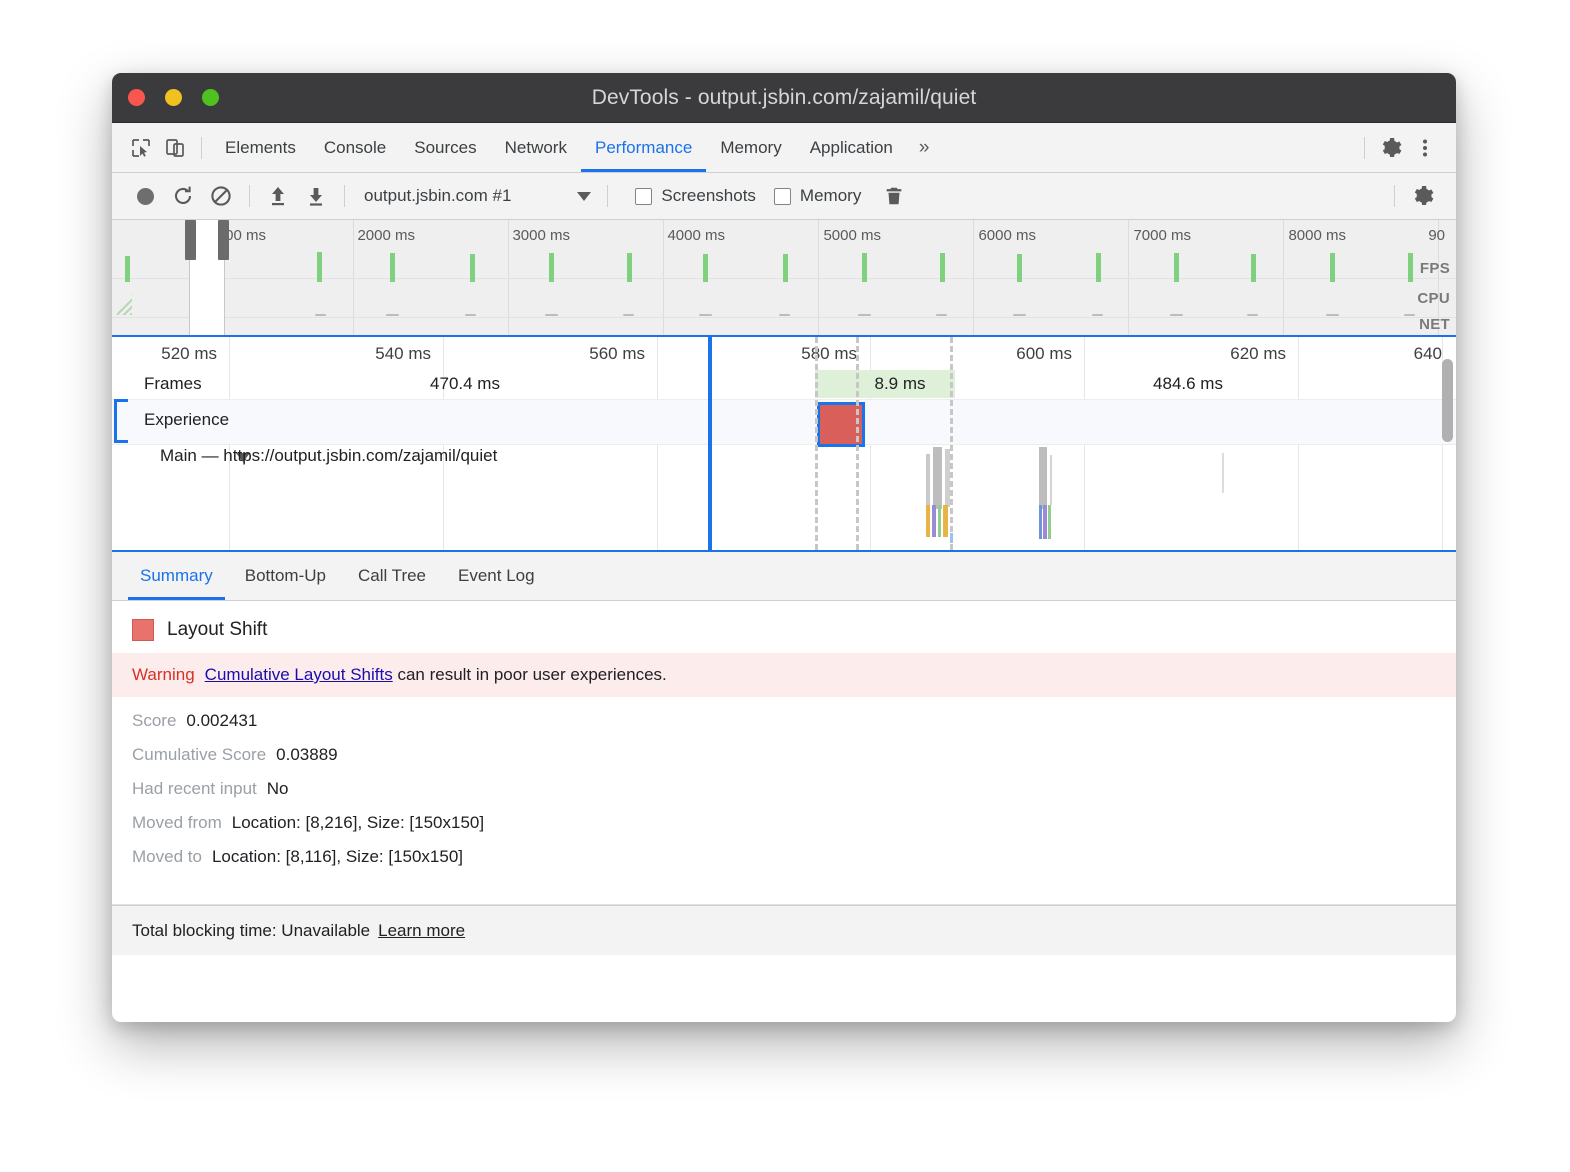 Image resolution: width=1570 pixels, height=1172 pixels. I want to click on trash-icon, so click(894, 196).